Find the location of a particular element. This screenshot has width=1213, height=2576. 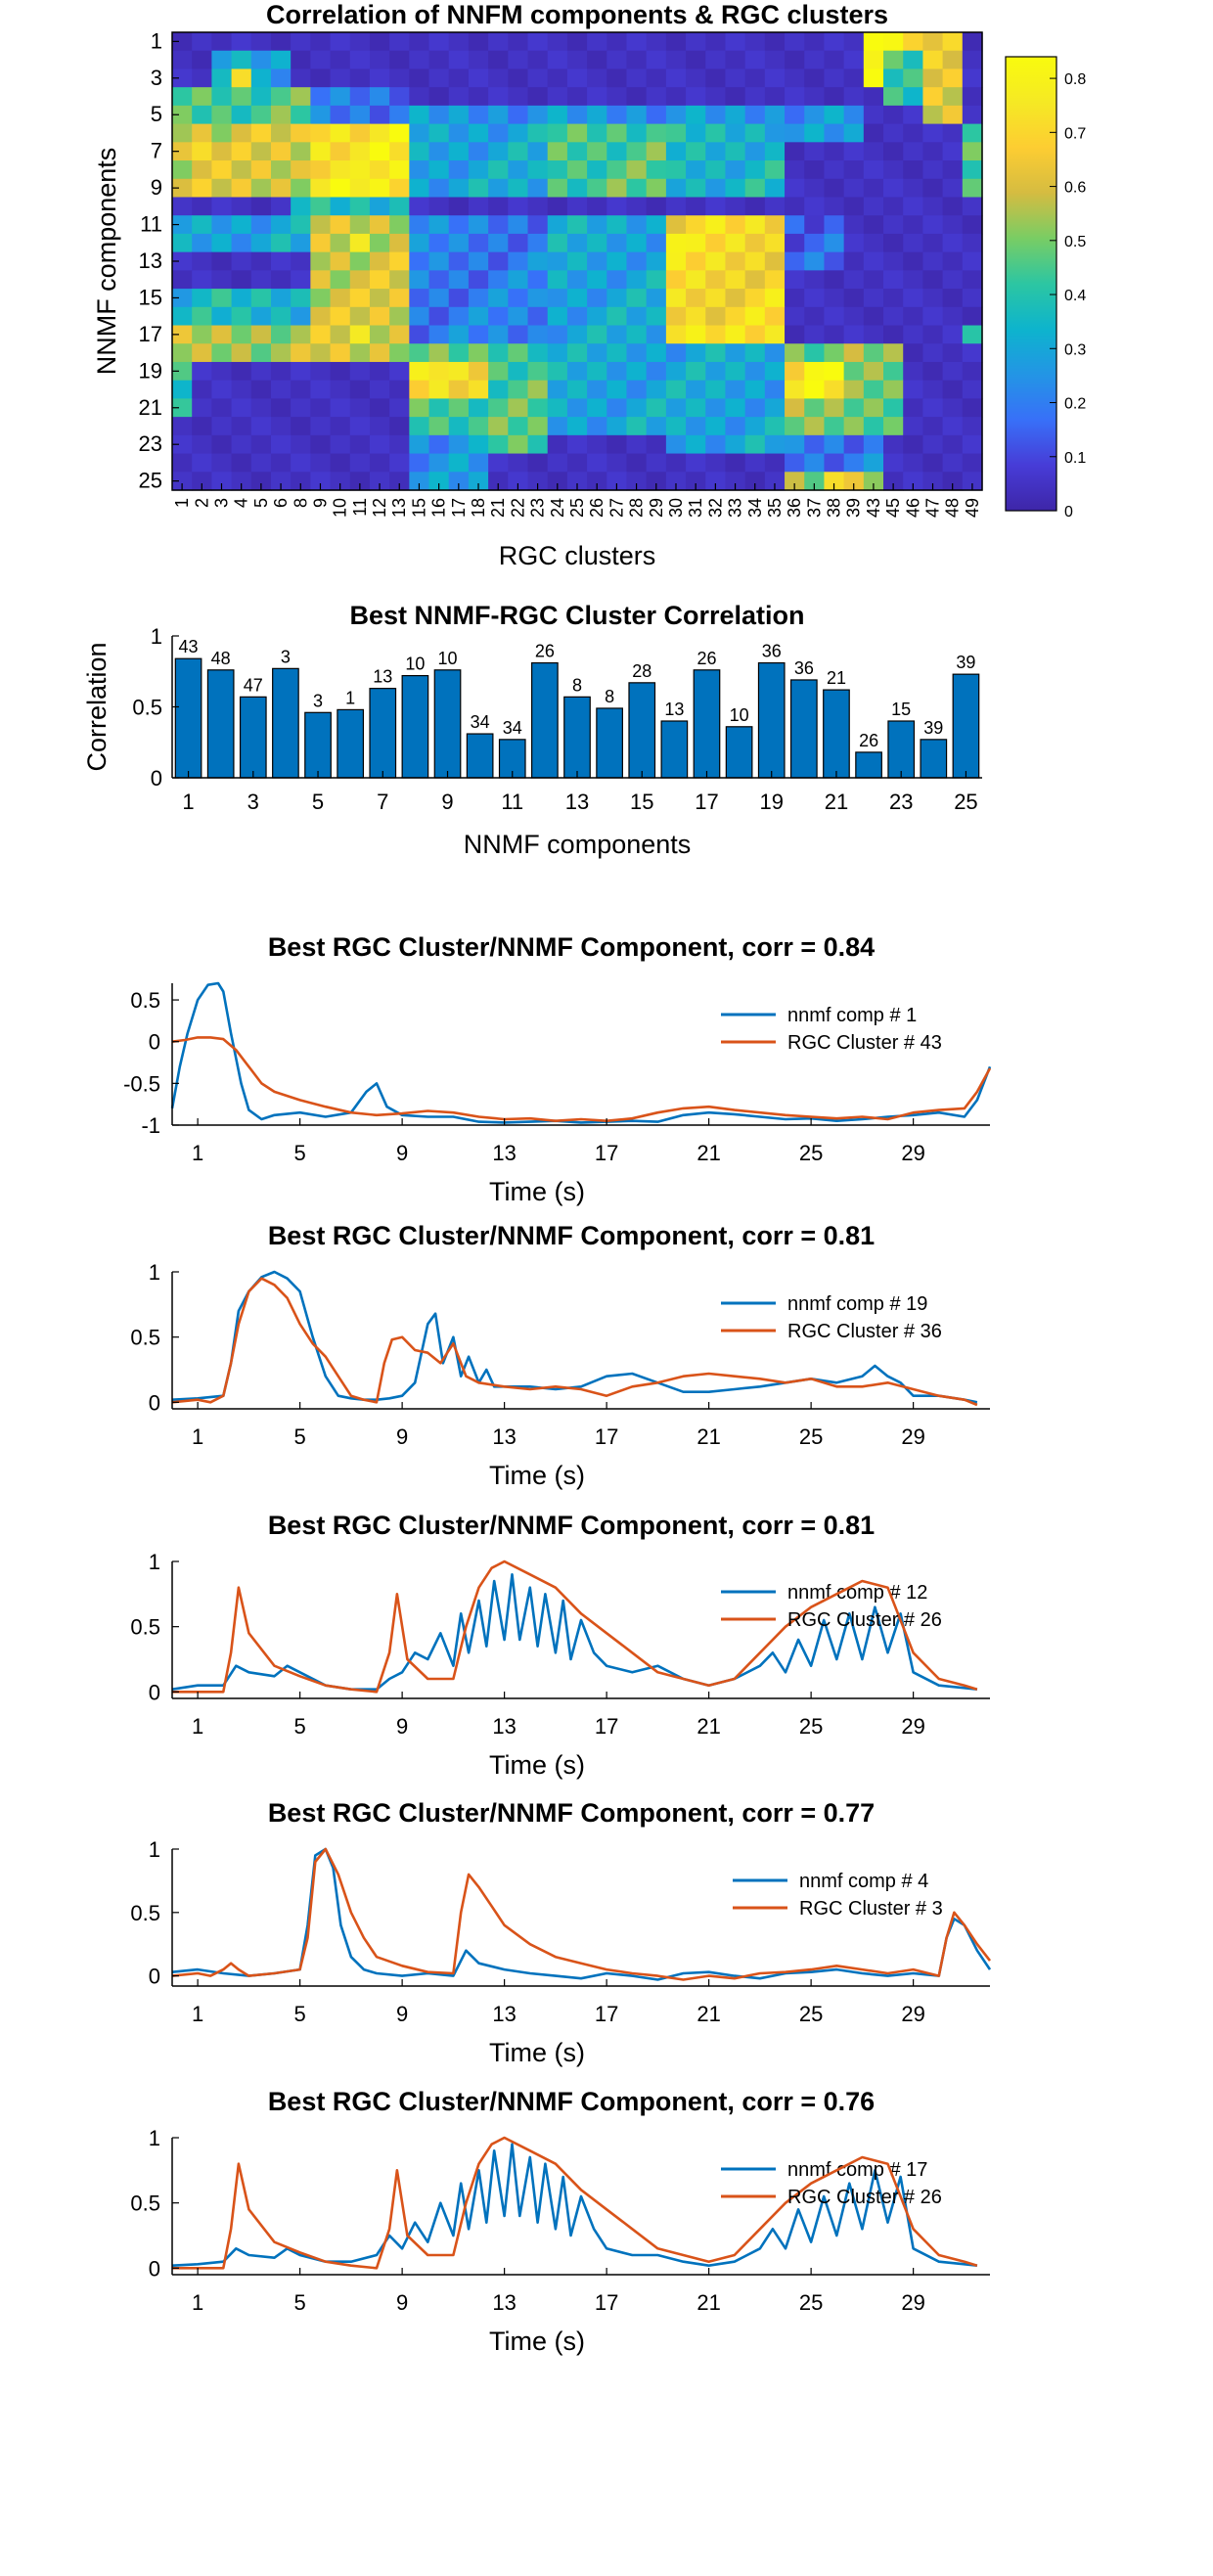

bar-xtick-label: 25 is located at coordinates (966, 802).